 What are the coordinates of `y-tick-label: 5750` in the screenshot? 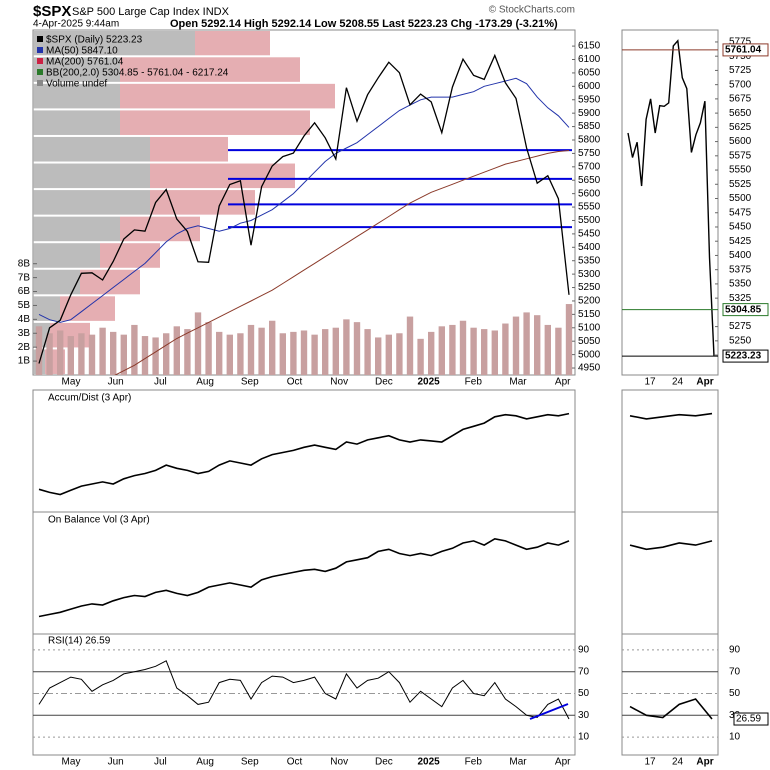 It's located at (589, 153).